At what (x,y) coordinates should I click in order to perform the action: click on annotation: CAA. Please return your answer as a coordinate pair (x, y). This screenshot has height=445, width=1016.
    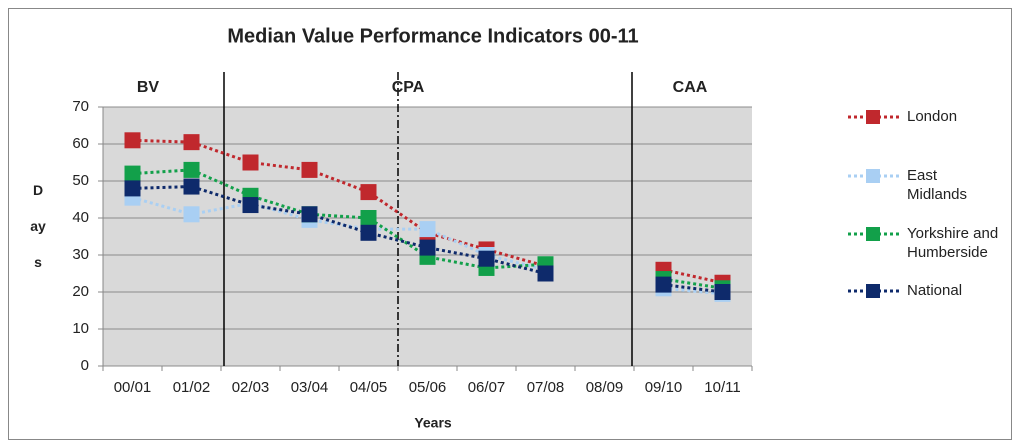
    Looking at the image, I should click on (690, 87).